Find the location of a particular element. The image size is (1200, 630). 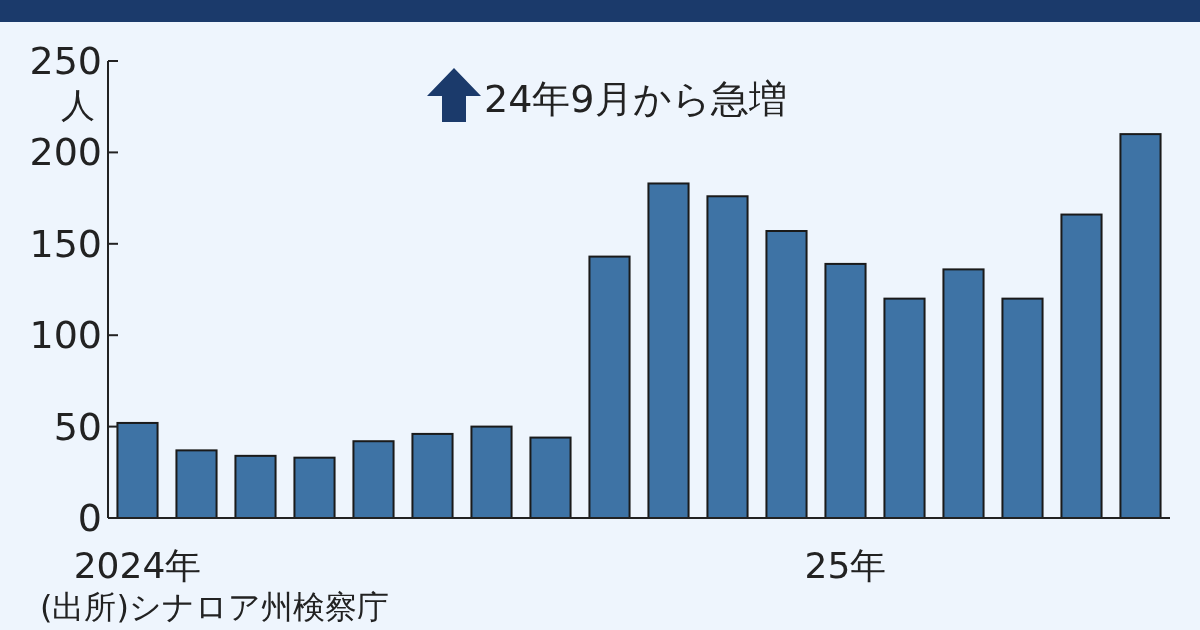

x-tick-label: 25年 is located at coordinates (845, 565).